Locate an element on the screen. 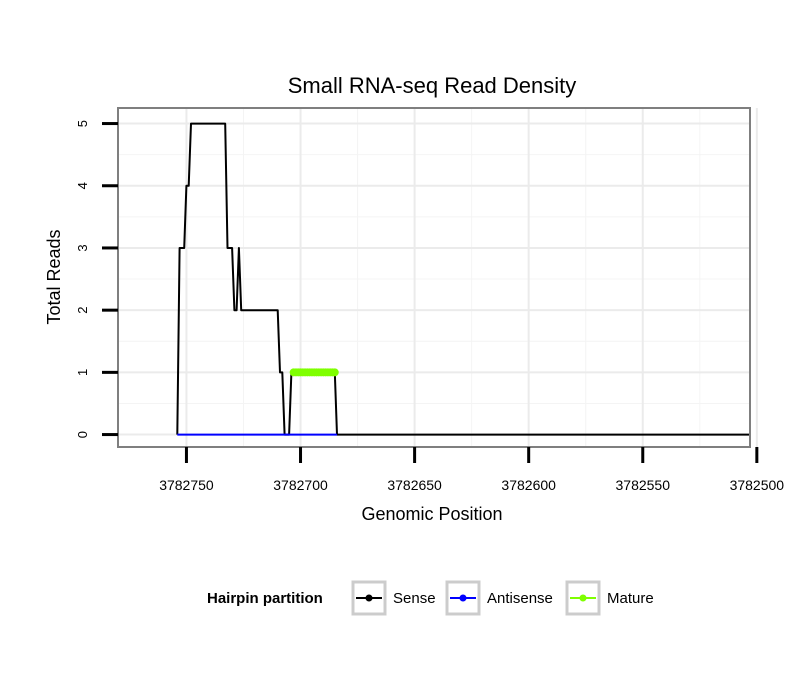 This screenshot has height=695, width=810. y-axis-title: Total Reads is located at coordinates (54, 276).